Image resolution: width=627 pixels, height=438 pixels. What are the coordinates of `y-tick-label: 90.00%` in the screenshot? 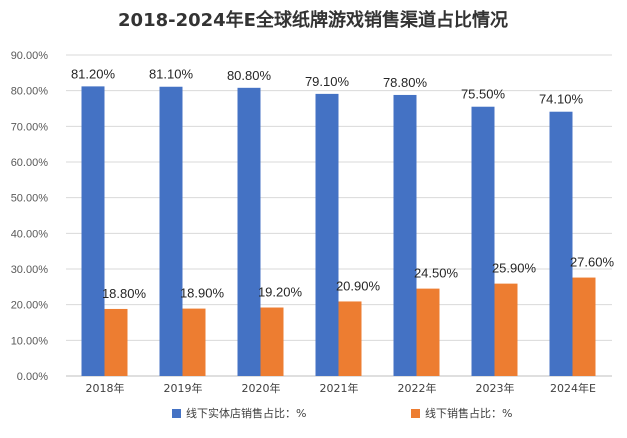 It's located at (30, 56).